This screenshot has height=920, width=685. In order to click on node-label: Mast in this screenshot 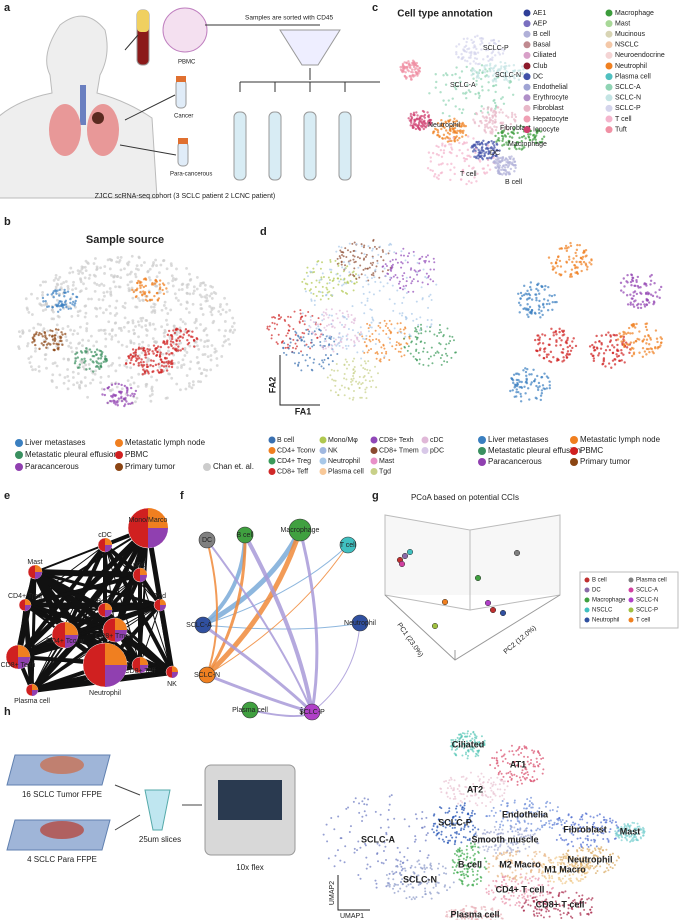, I will do `click(34, 562)`.